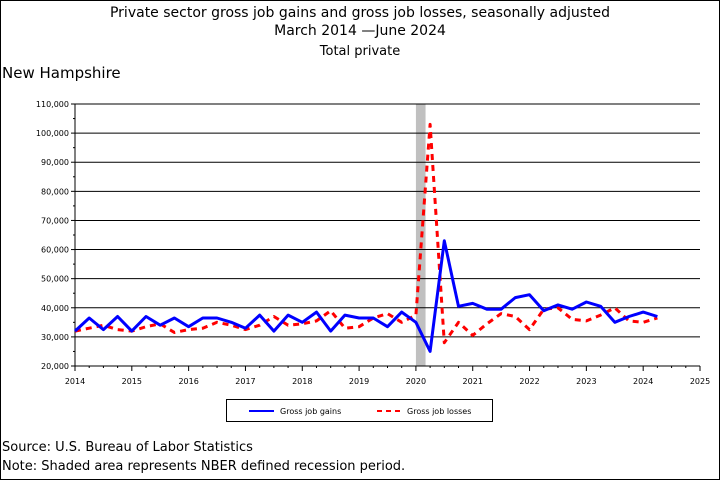 This screenshot has width=720, height=480. What do you see at coordinates (55, 279) in the screenshot?
I see `y-tick-label: 50,000` at bounding box center [55, 279].